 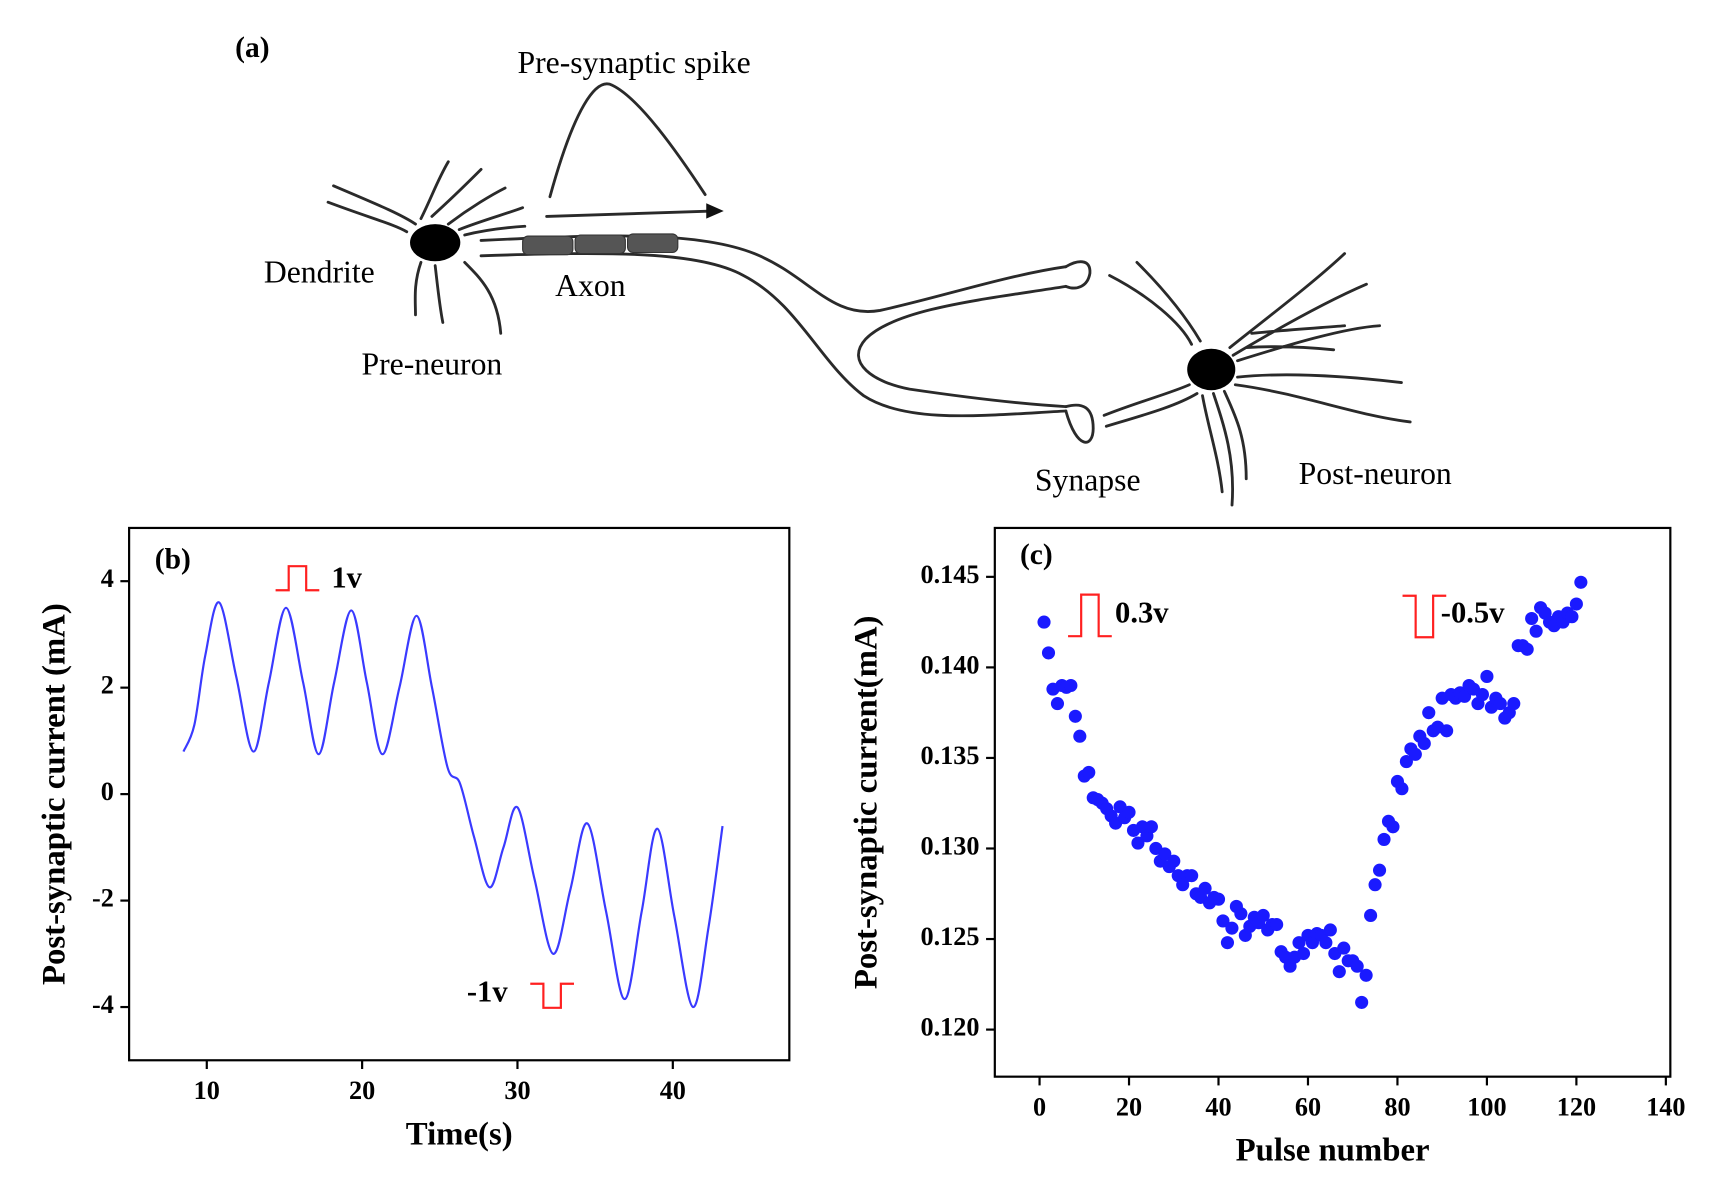 I want to click on panel-label: (c), so click(x=1036, y=555).